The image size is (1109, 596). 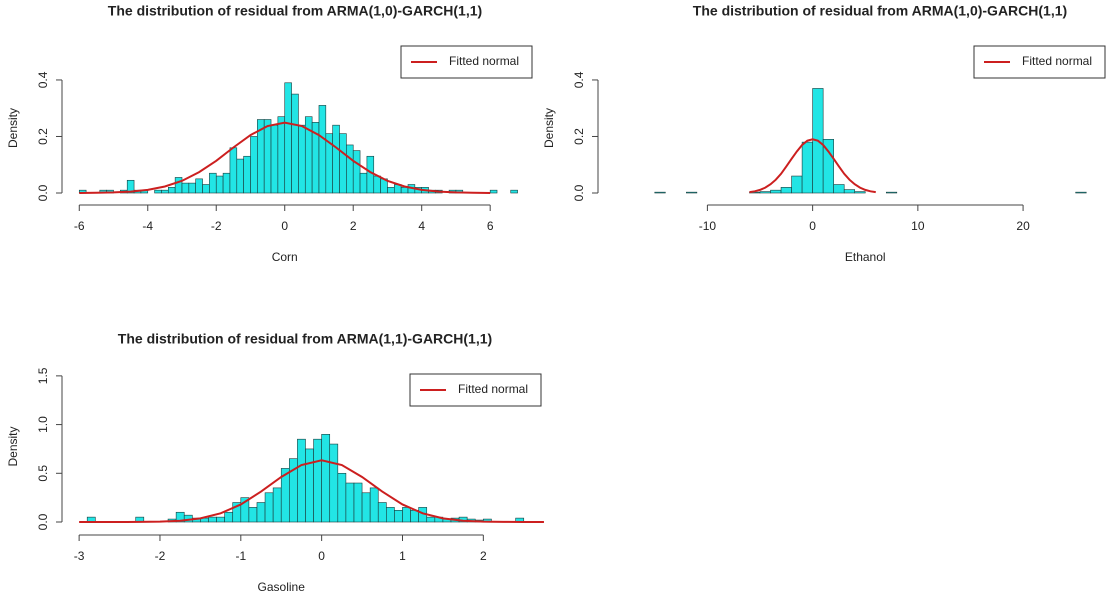 I want to click on y-tick-label: 0.4, so click(x=43, y=79).